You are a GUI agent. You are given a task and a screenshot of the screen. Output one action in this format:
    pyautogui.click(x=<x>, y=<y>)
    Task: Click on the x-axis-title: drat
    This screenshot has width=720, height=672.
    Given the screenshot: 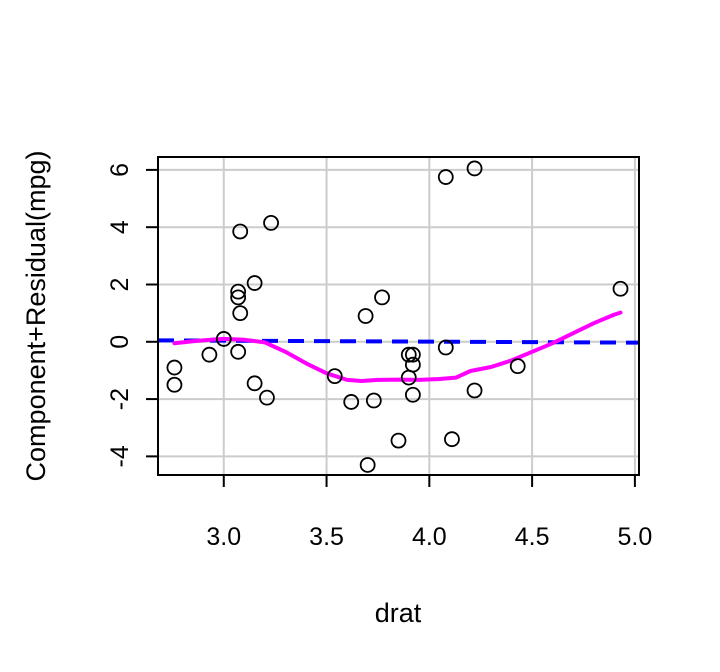 What is the action you would take?
    pyautogui.click(x=398, y=613)
    